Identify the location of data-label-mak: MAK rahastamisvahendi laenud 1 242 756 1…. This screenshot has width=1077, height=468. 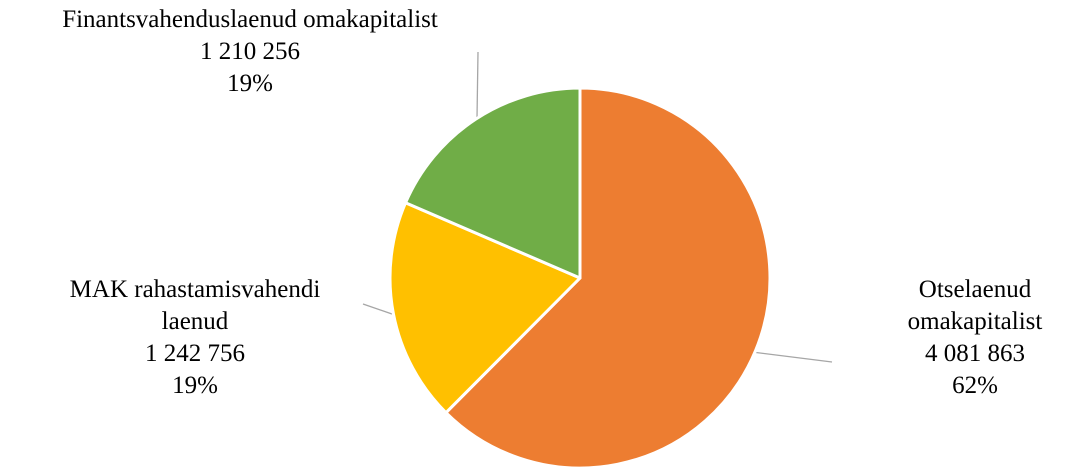
(195, 338).